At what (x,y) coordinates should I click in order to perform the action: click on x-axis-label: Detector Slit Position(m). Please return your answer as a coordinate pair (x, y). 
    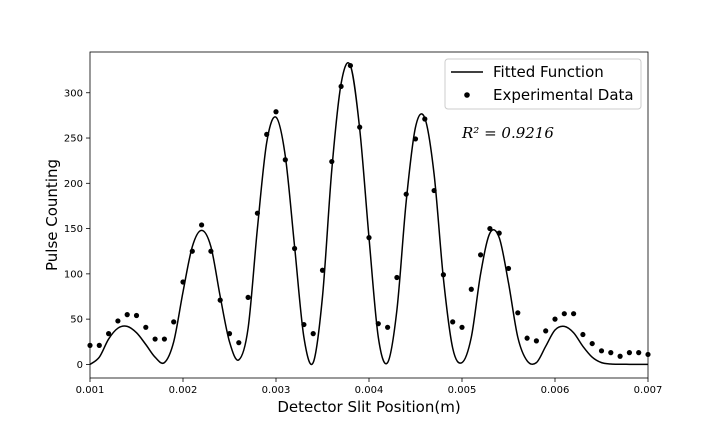
    Looking at the image, I should click on (368, 407).